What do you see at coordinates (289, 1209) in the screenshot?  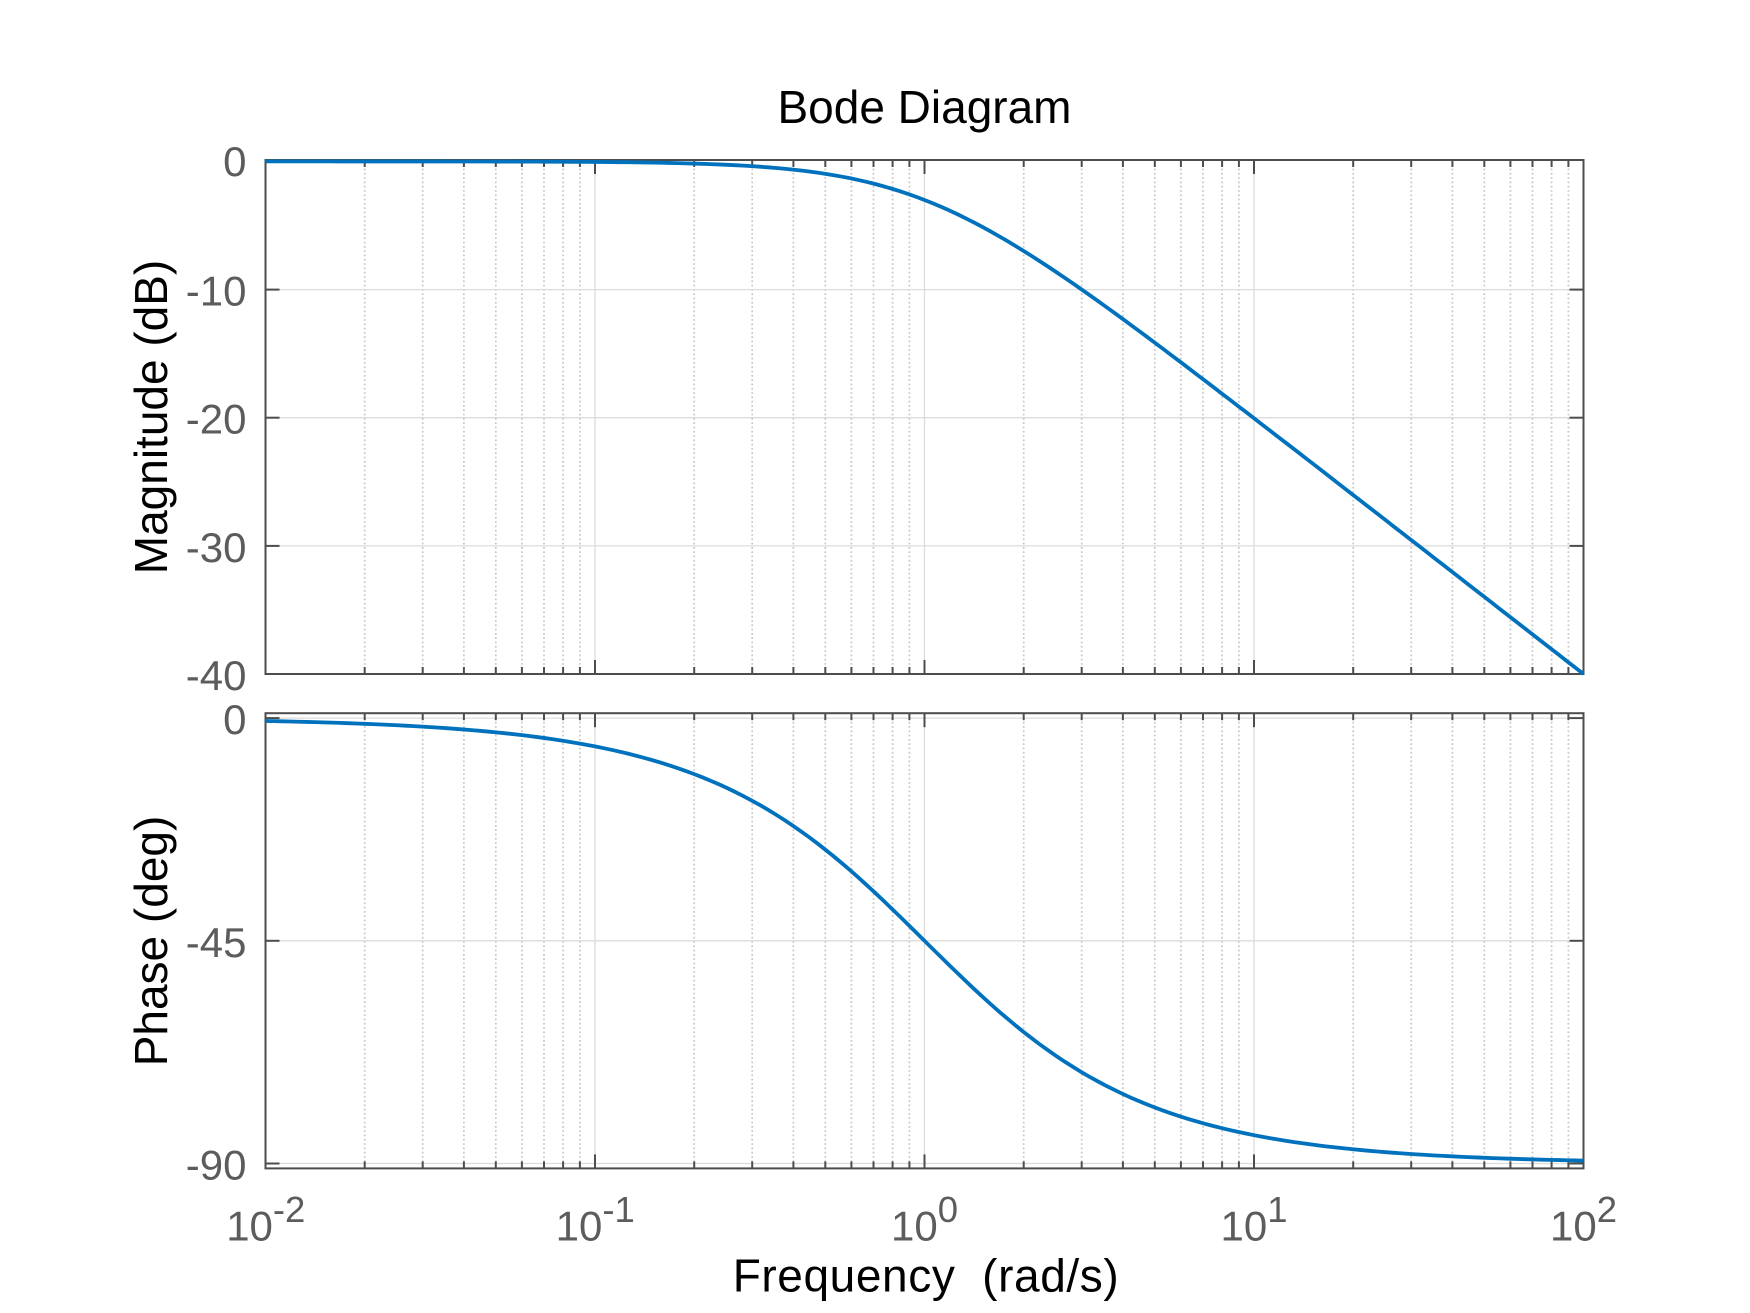 I see `svg-text: -2` at bounding box center [289, 1209].